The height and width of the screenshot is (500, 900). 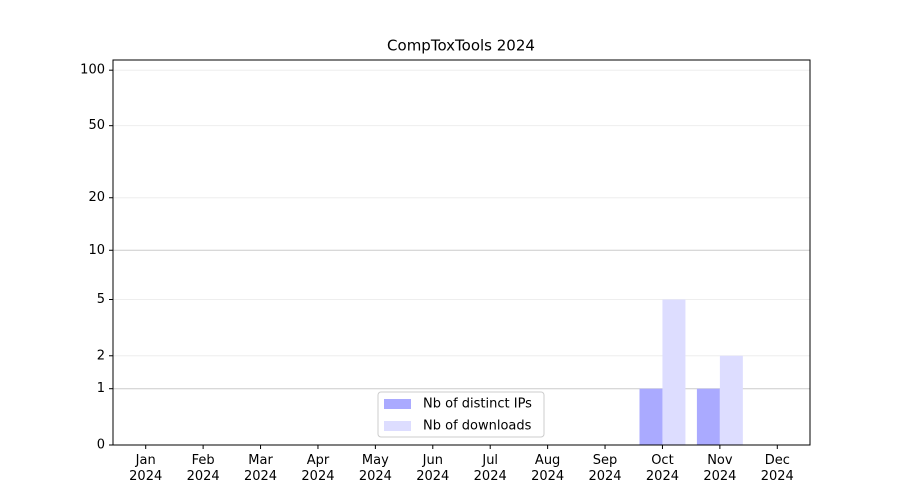 What do you see at coordinates (490, 468) in the screenshot?
I see `x-tick-label: Jul 2024` at bounding box center [490, 468].